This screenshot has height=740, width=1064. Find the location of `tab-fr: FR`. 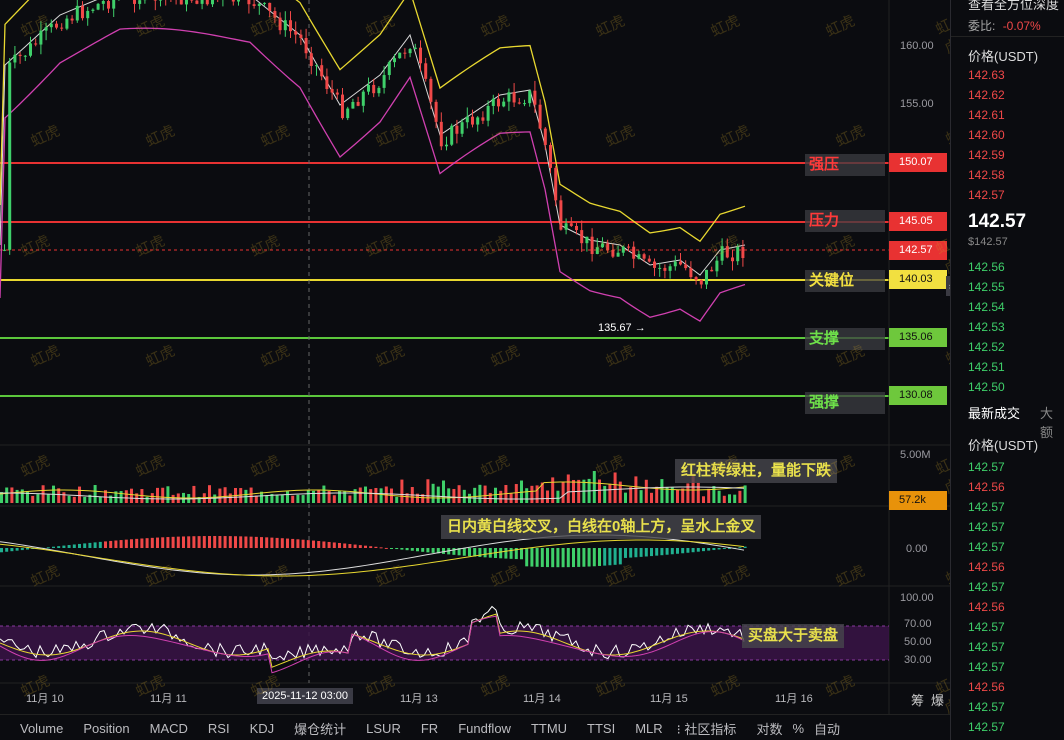

tab-fr: FR is located at coordinates (429, 728).